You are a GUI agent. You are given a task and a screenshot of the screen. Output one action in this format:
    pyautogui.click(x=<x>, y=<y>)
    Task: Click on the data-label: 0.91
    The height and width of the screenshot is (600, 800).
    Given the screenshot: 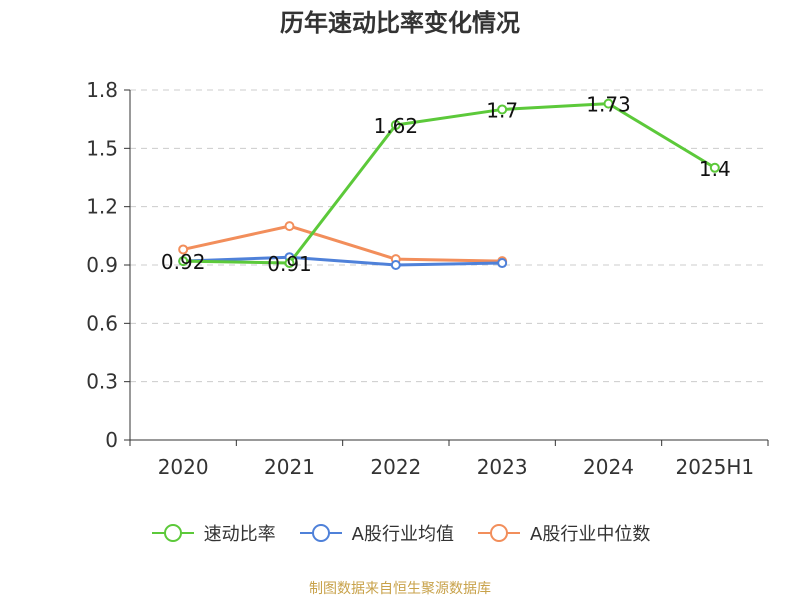 What is the action you would take?
    pyautogui.click(x=289, y=264)
    